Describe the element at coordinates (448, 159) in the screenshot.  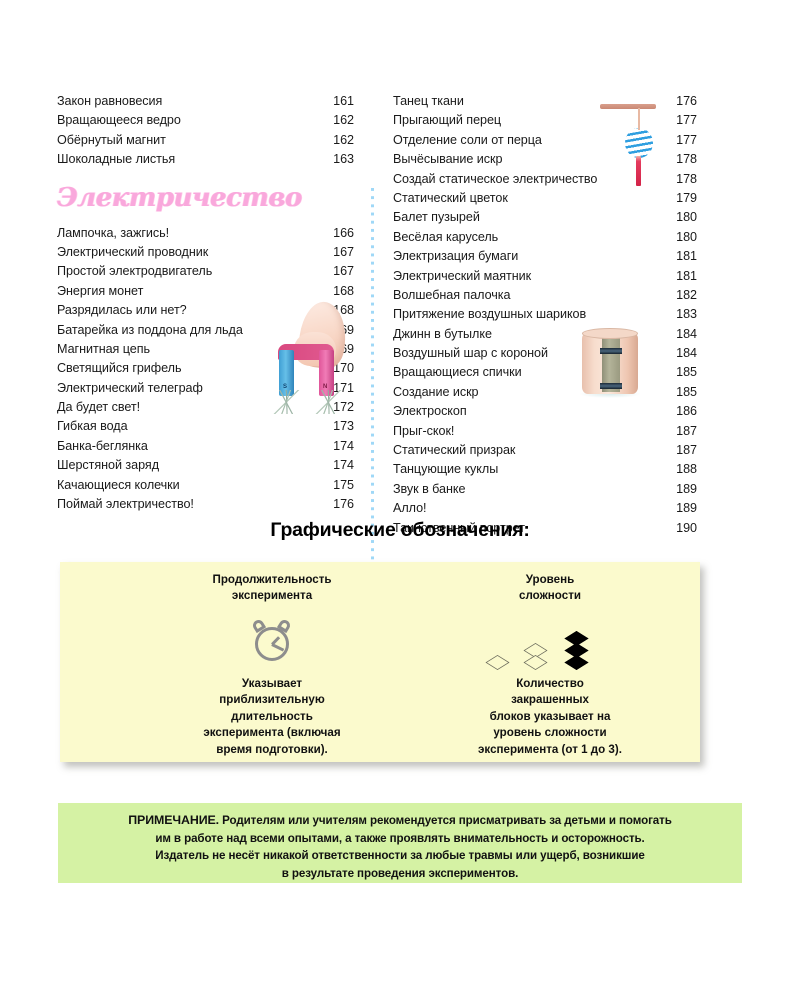
I see `toc-entry-title: Вычёсывание искр` at that location.